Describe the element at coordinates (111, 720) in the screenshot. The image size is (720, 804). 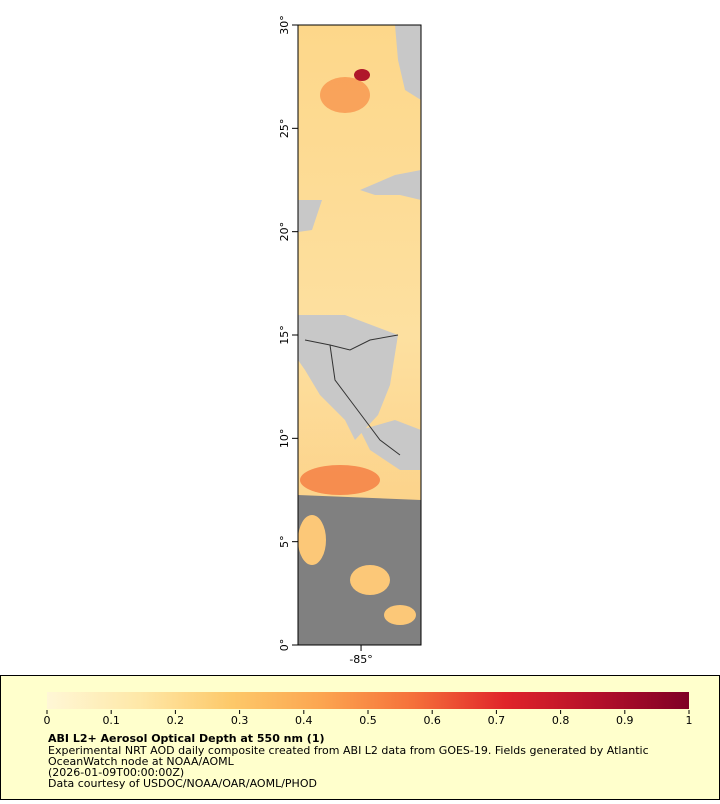
I see `colorbar-tick-label: 0.1` at that location.